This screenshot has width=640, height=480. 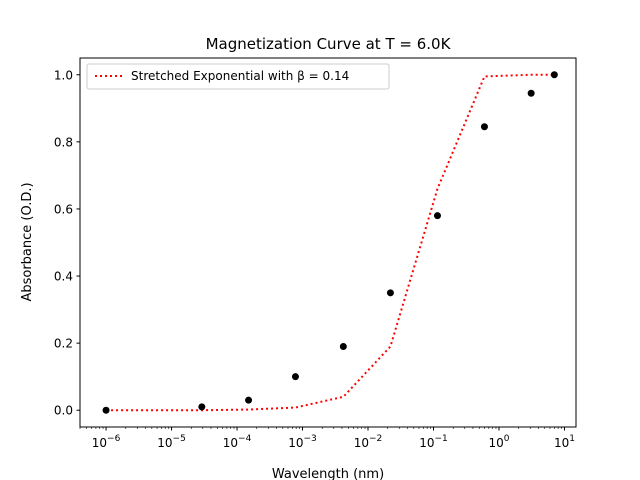 I want to click on x-axis-label: Wavelength (nm), so click(x=328, y=473).